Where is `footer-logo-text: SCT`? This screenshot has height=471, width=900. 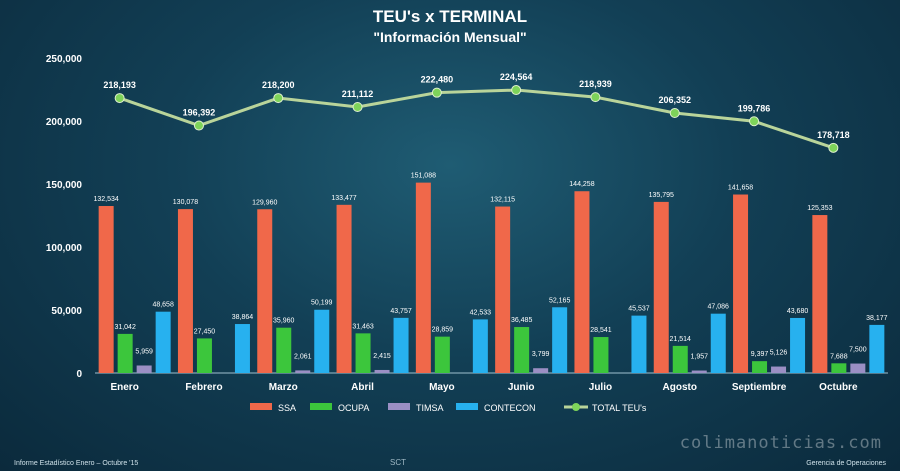
footer-logo-text: SCT is located at coordinates (398, 462).